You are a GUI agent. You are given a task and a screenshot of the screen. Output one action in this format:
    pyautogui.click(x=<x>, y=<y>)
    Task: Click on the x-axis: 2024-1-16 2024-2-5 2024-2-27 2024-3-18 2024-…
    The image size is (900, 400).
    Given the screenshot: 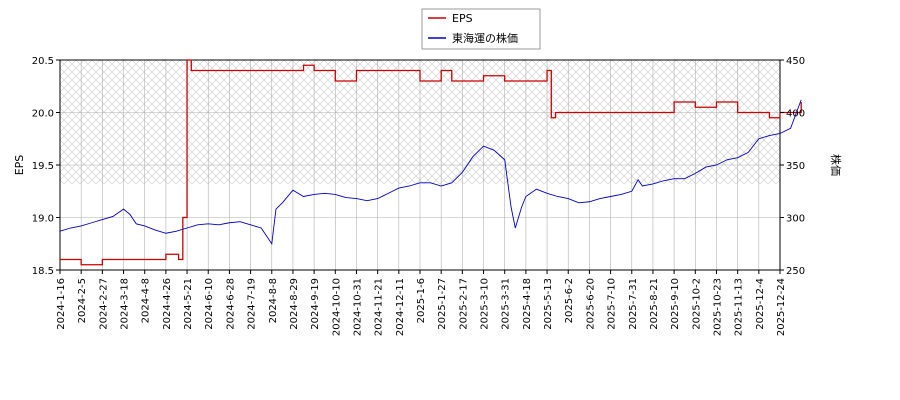 What is the action you would take?
    pyautogui.click(x=421, y=303)
    